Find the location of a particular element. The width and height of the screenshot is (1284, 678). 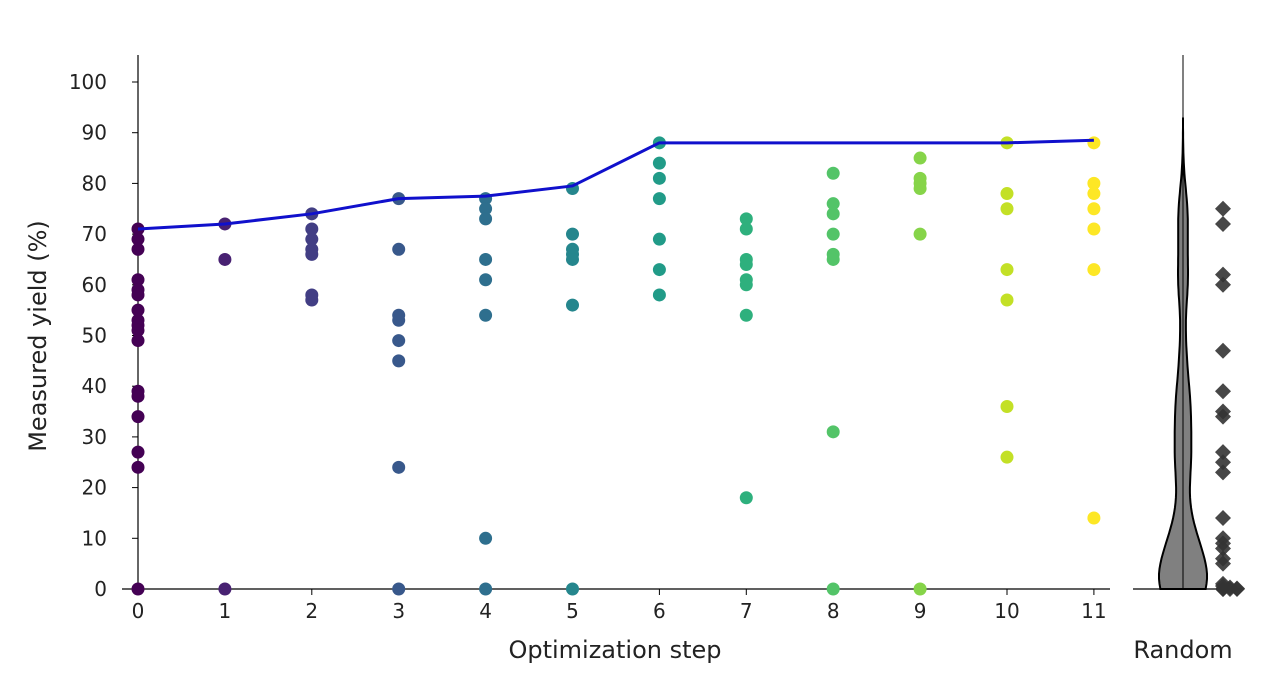

y-tick-label: 0 is located at coordinates (100, 589).